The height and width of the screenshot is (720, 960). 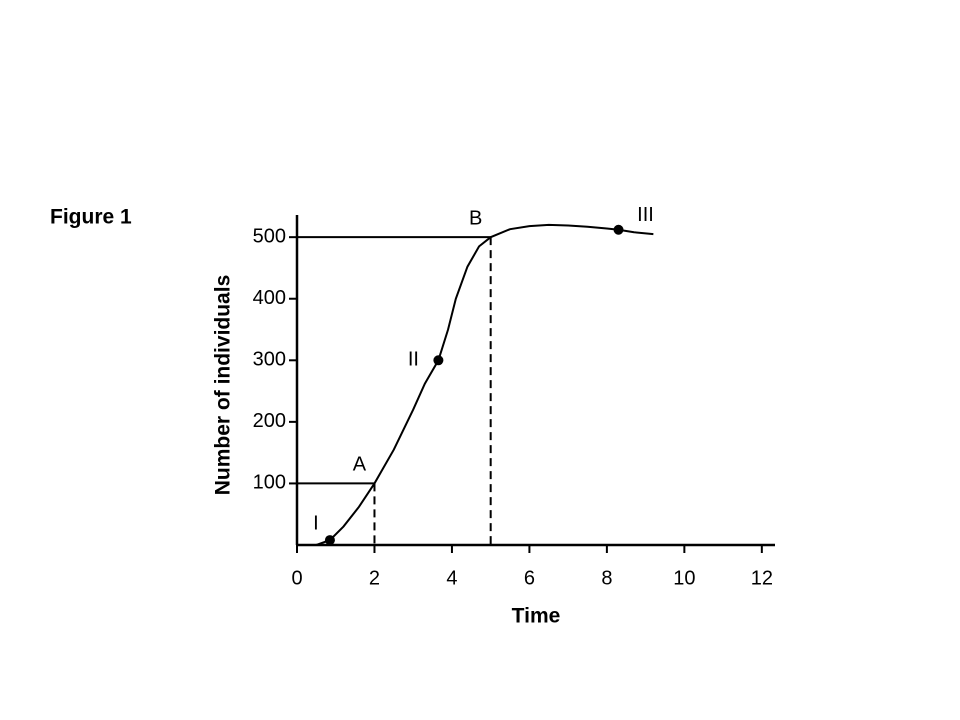 What do you see at coordinates (374, 578) in the screenshot?
I see `x-tick-label: 2` at bounding box center [374, 578].